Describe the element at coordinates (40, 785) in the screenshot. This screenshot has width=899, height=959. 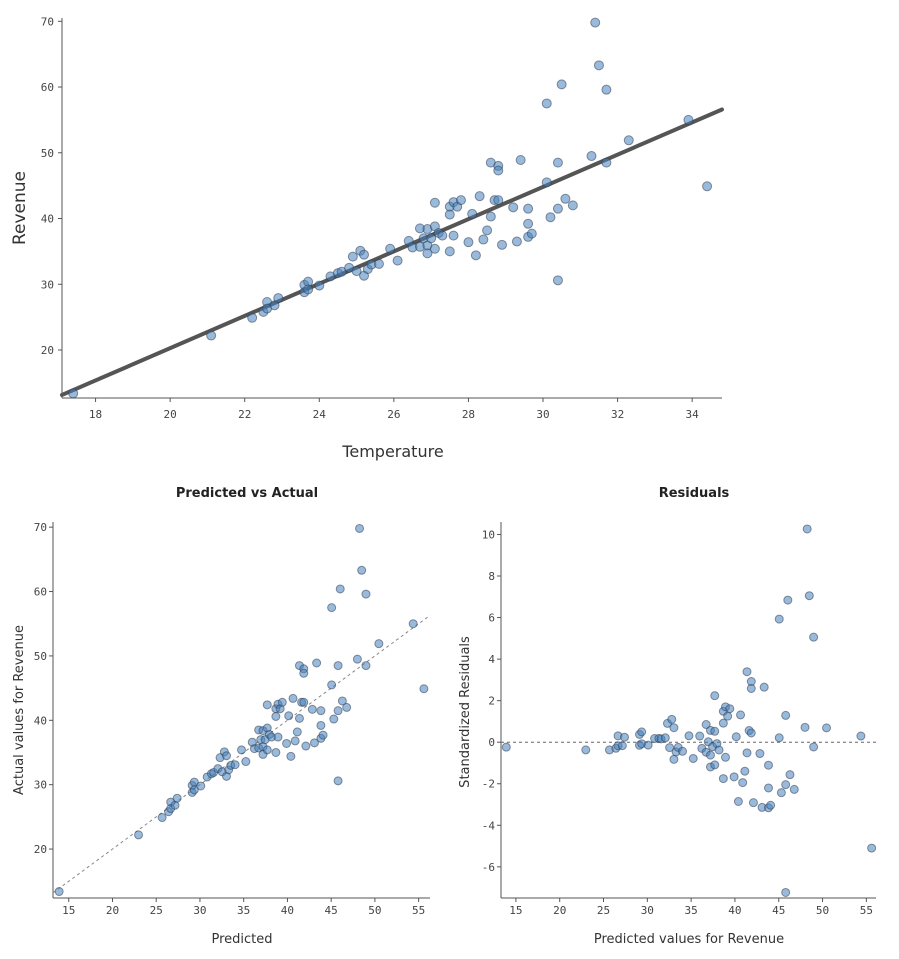
I see `y-tick-label: 30` at that location.